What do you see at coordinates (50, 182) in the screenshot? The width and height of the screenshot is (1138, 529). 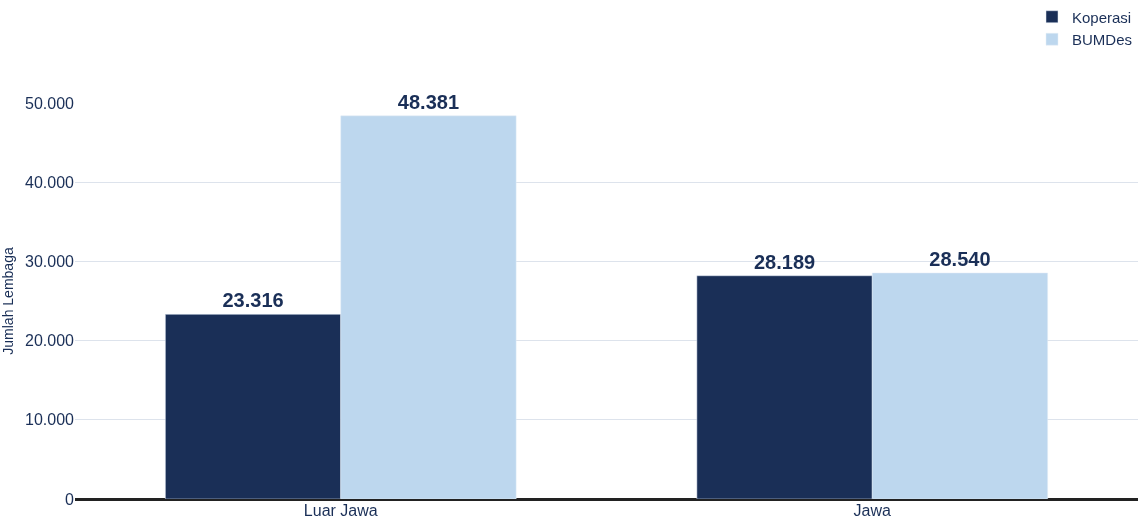 I see `y-tick-label: 40.000` at bounding box center [50, 182].